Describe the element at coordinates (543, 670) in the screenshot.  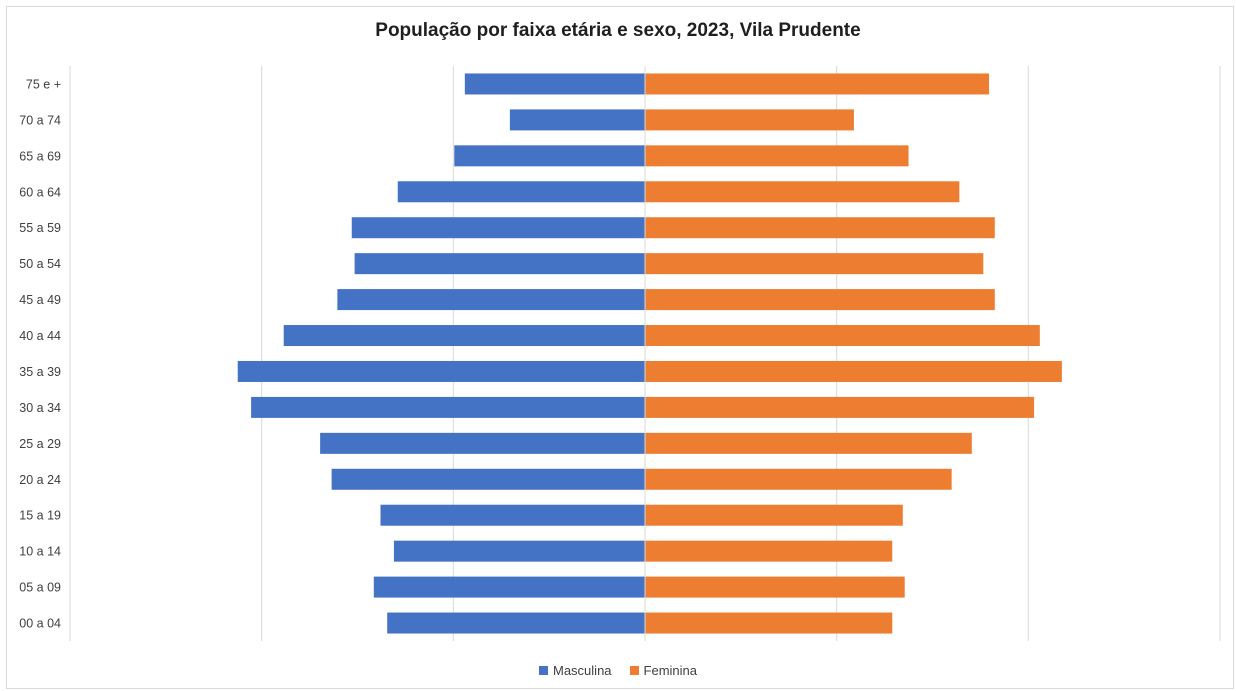
I see `legend-swatch-masculina` at that location.